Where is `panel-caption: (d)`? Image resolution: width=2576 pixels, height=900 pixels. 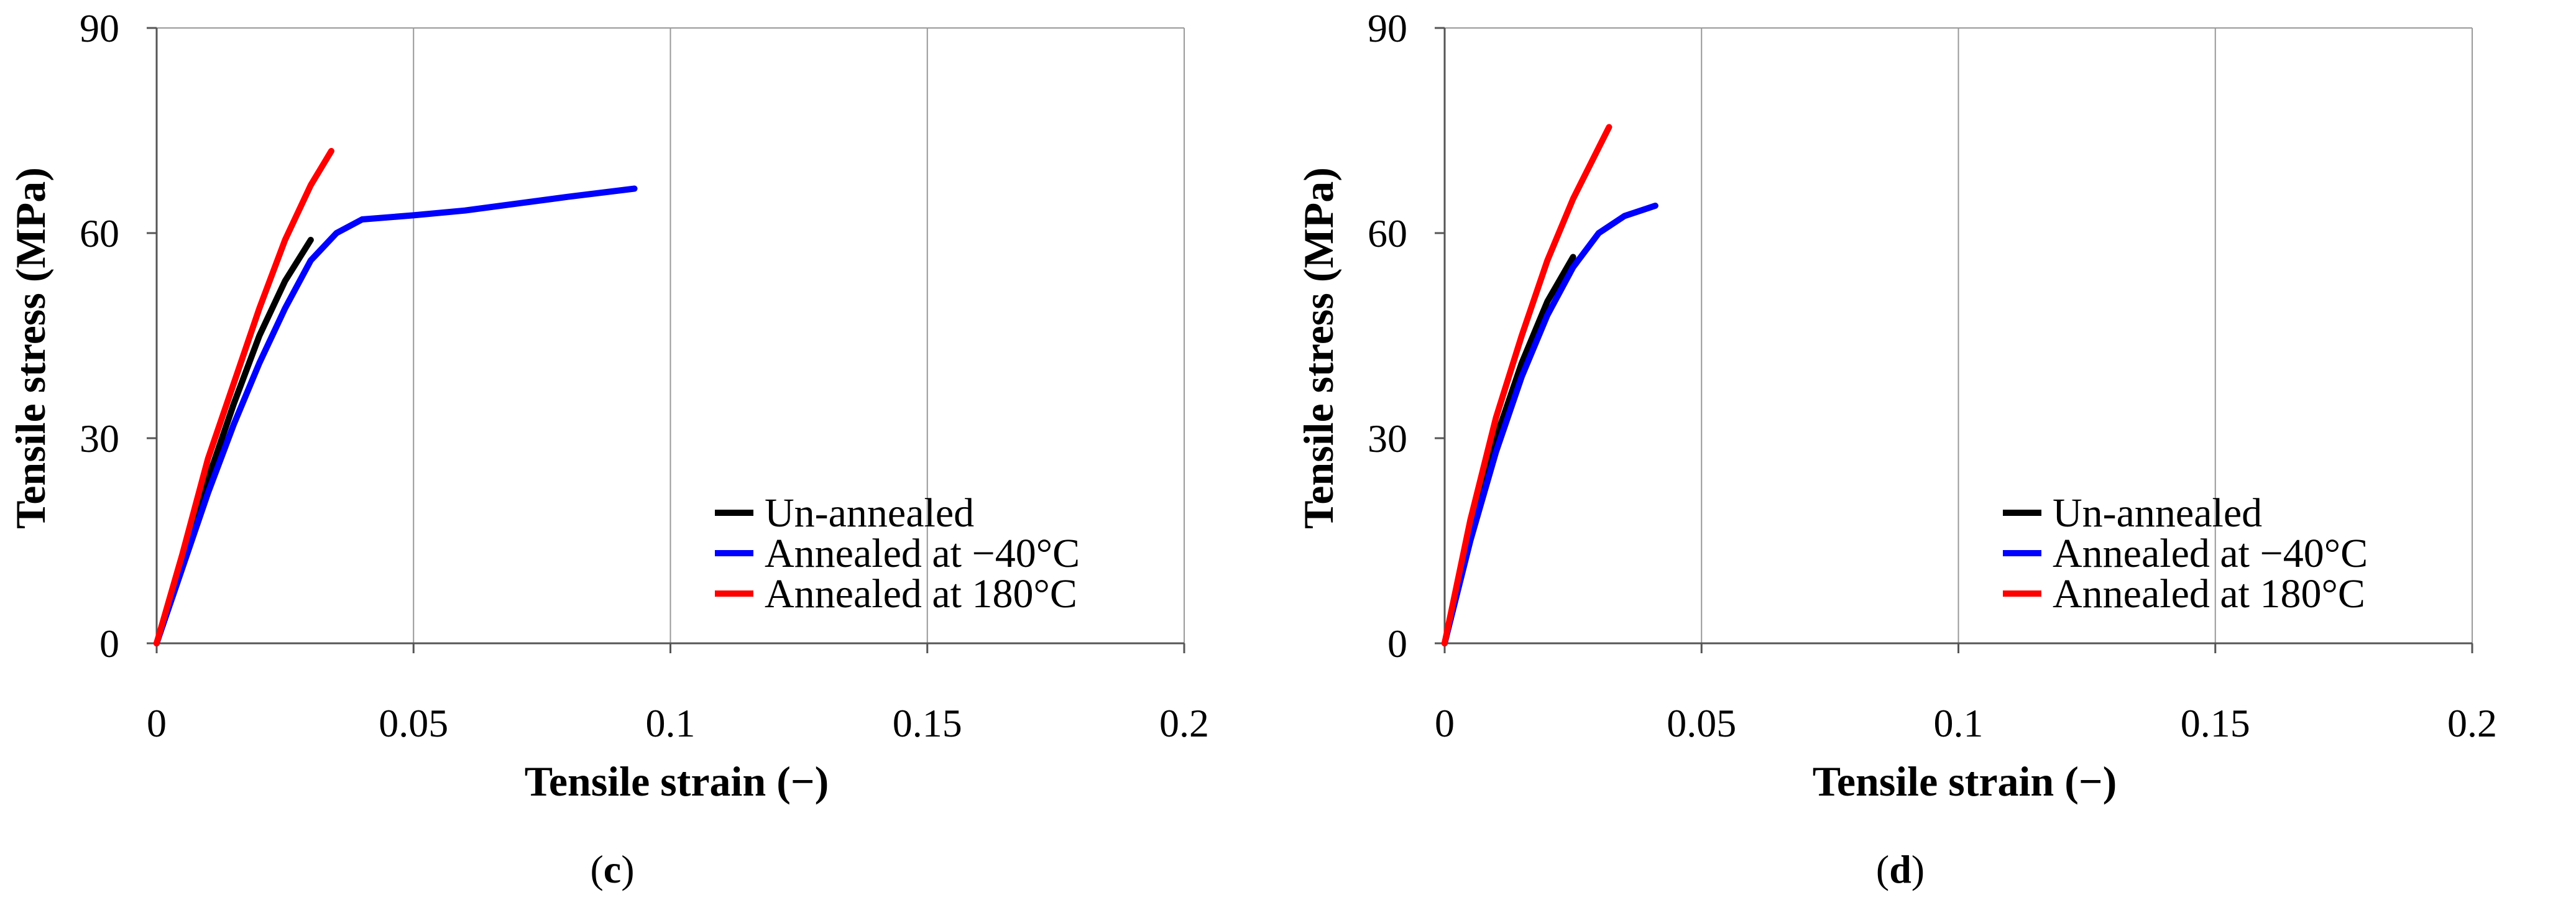
panel-caption: (d) is located at coordinates (1900, 869).